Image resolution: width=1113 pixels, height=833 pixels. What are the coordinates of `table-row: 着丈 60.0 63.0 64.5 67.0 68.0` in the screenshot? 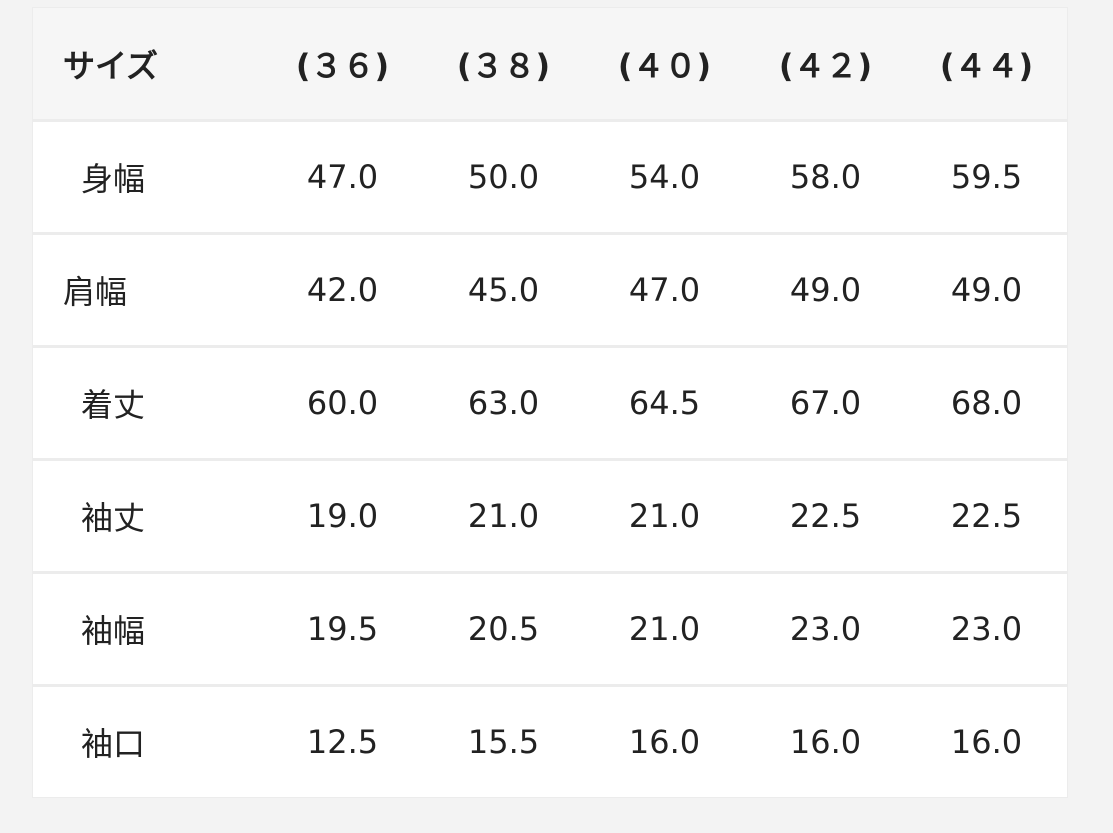 It's located at (550, 403).